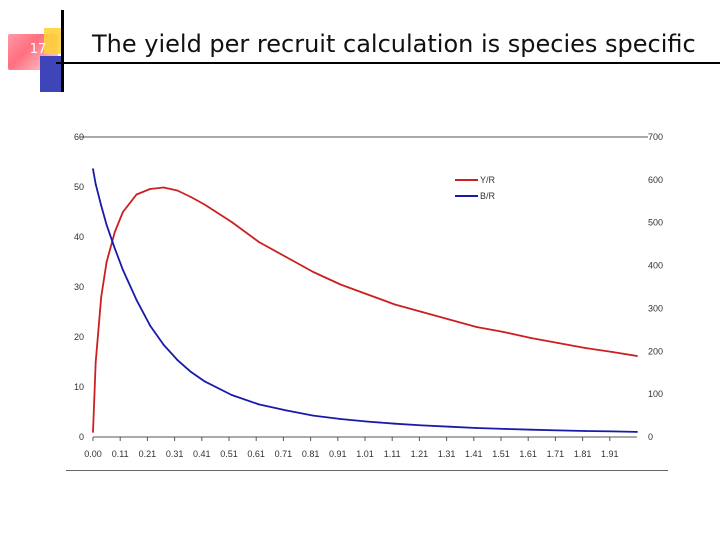 The image size is (720, 540). What do you see at coordinates (338, 454) in the screenshot?
I see `x-tick-label: 0.91` at bounding box center [338, 454].